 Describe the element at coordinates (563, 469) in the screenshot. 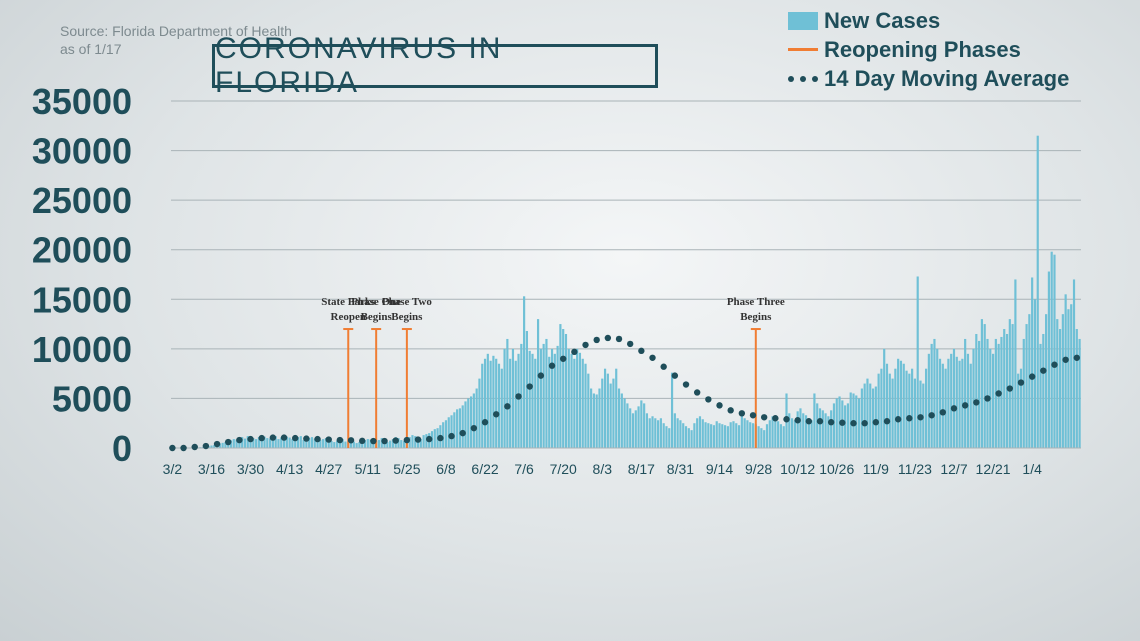

I see `x-tick-label: 7/20` at that location.